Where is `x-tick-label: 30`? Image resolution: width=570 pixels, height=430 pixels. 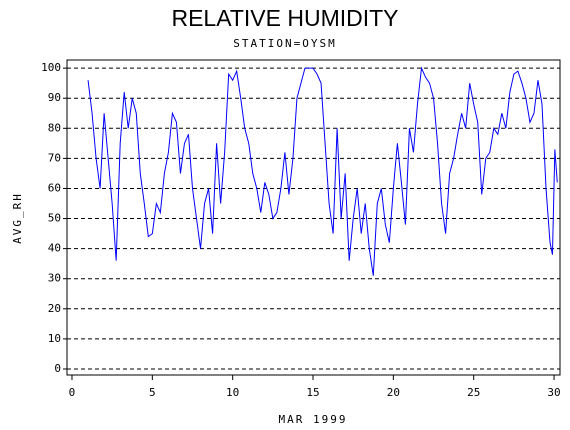 x-tick-label: 30 is located at coordinates (553, 392).